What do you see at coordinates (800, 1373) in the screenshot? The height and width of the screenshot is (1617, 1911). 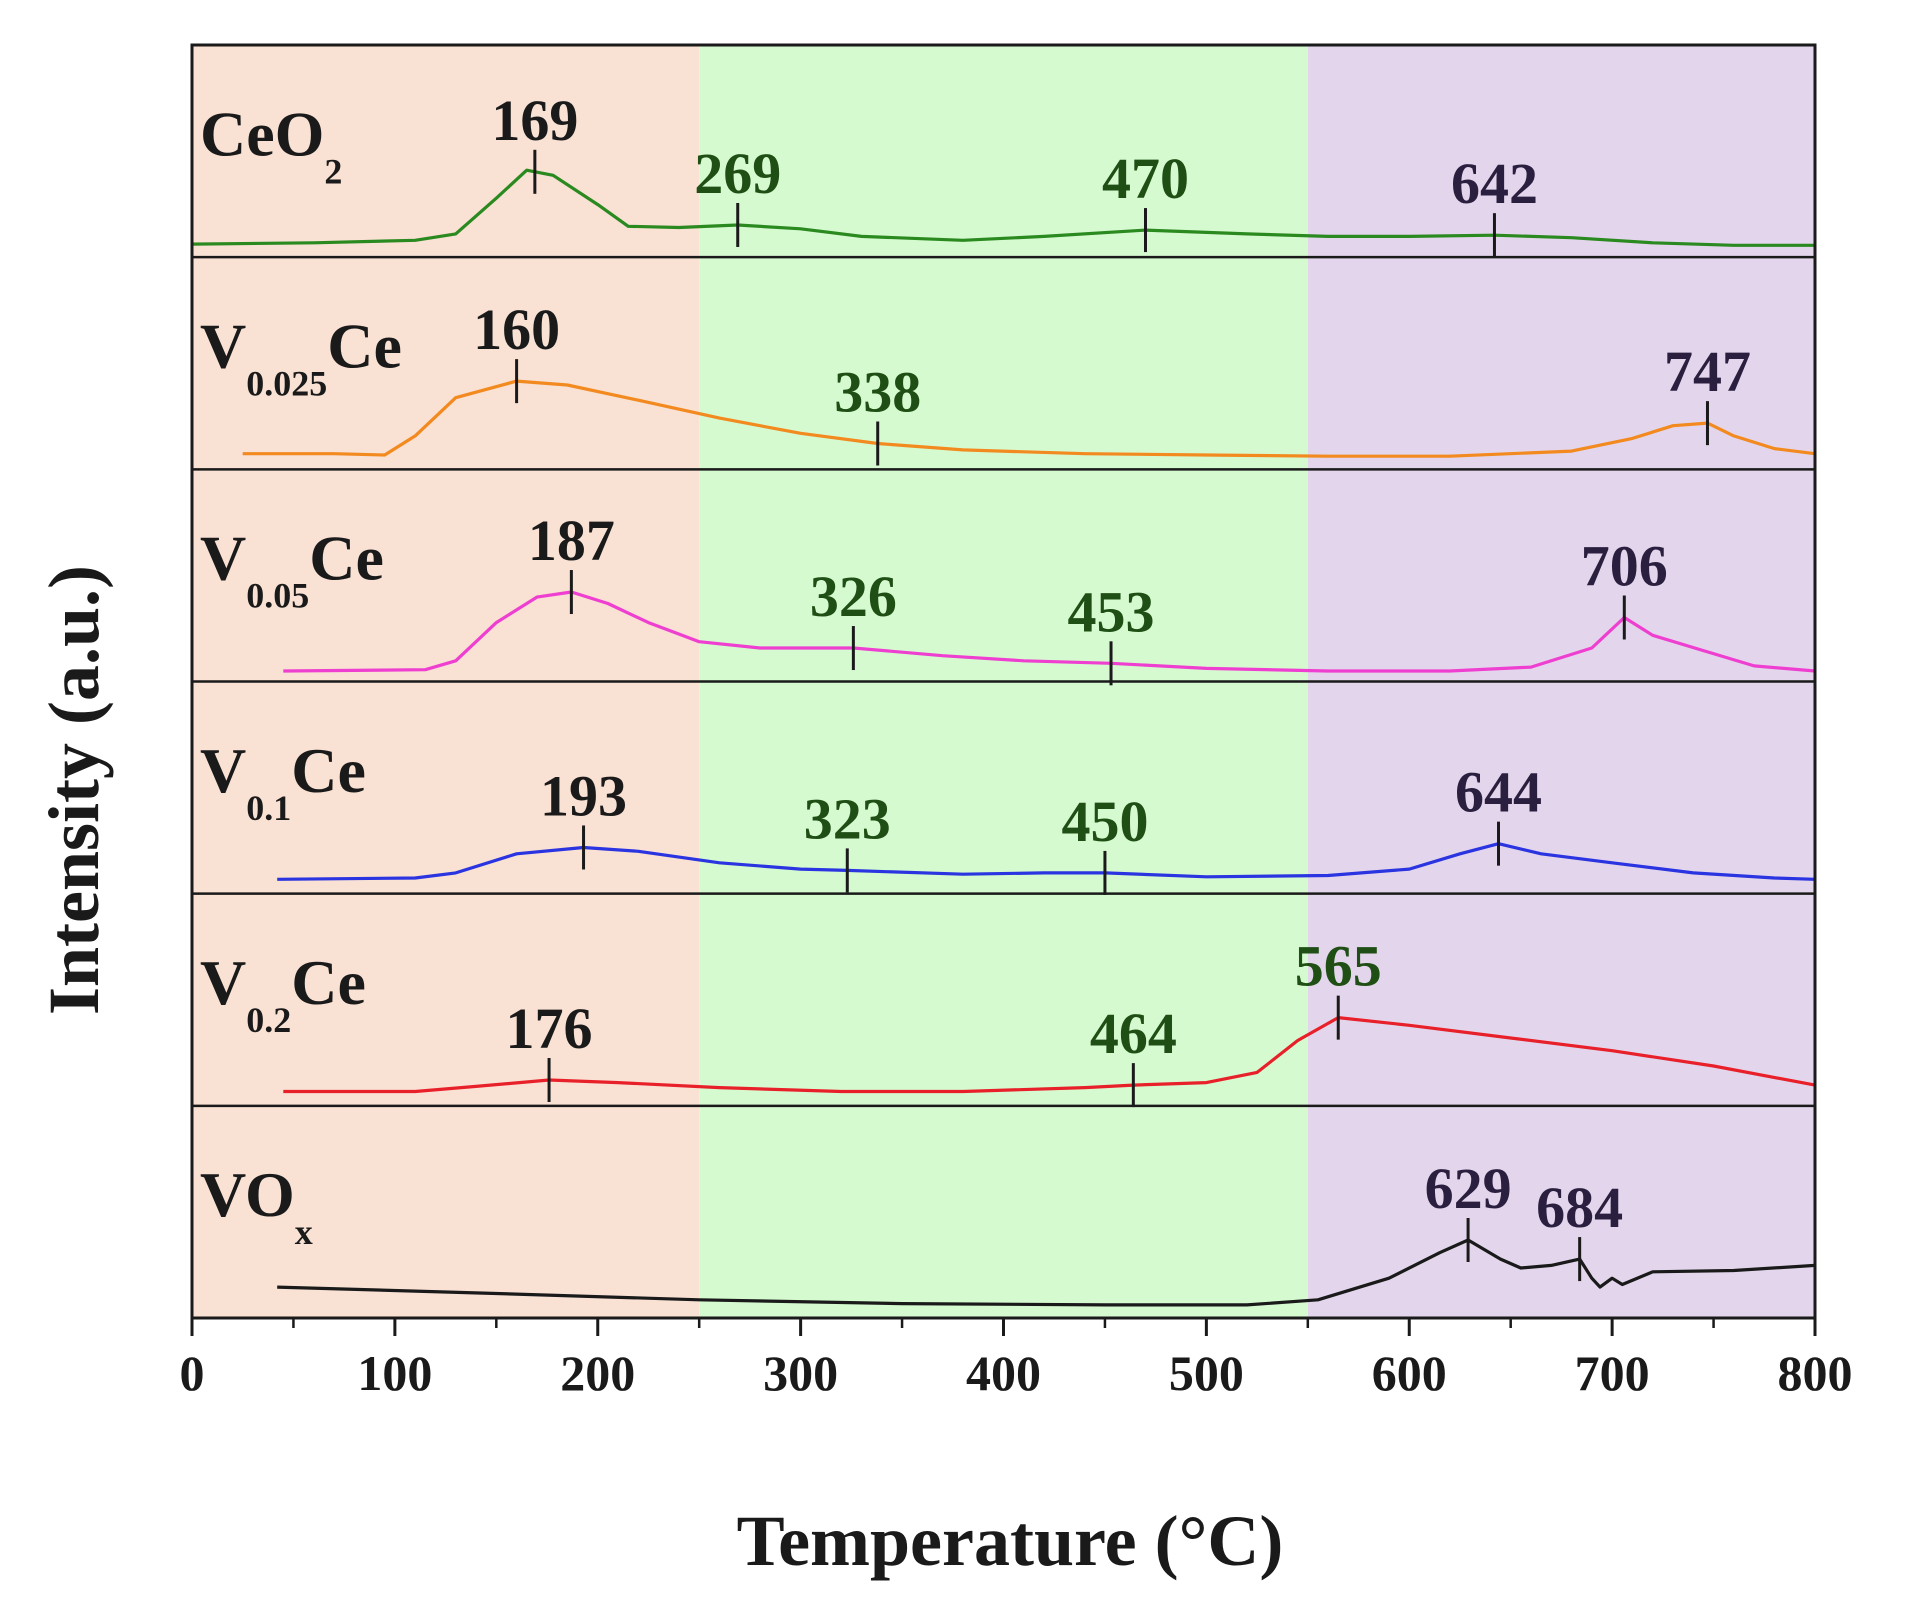 I see `x-tick-label: 300` at bounding box center [800, 1373].